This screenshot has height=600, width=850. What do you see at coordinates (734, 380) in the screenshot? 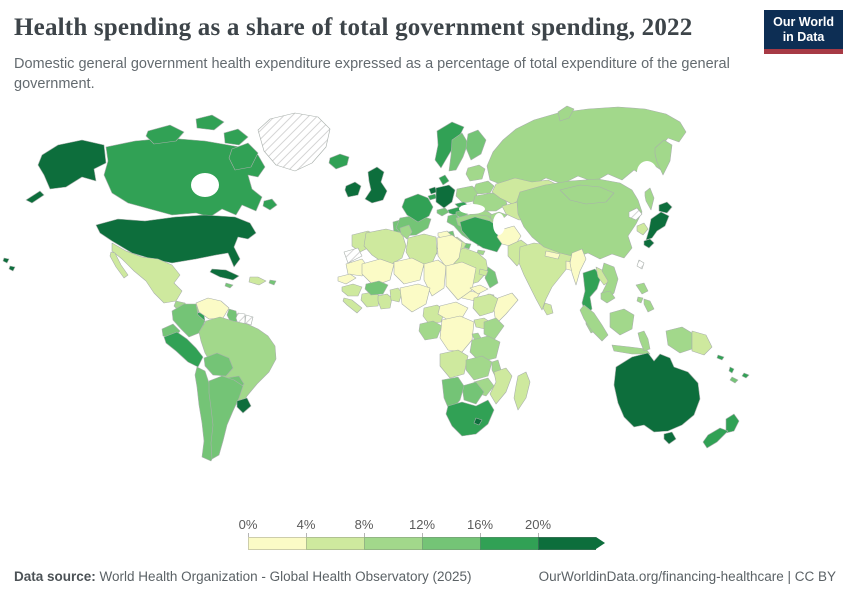
I see `map-country-new-caledonia` at bounding box center [734, 380].